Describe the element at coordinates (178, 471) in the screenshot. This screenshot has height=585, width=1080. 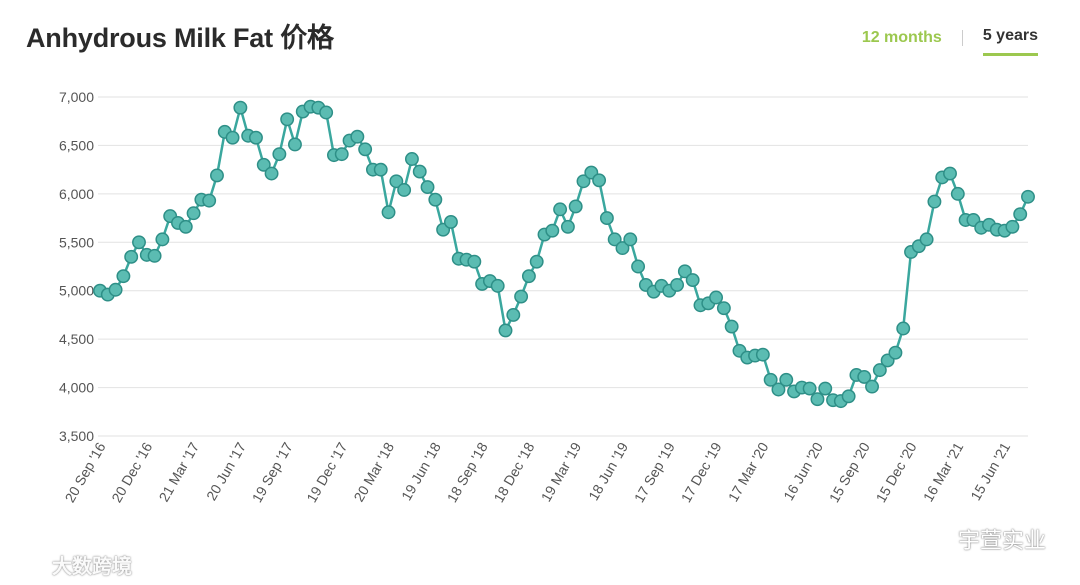
I see `x-tick-label: 21 Mar '17` at that location.